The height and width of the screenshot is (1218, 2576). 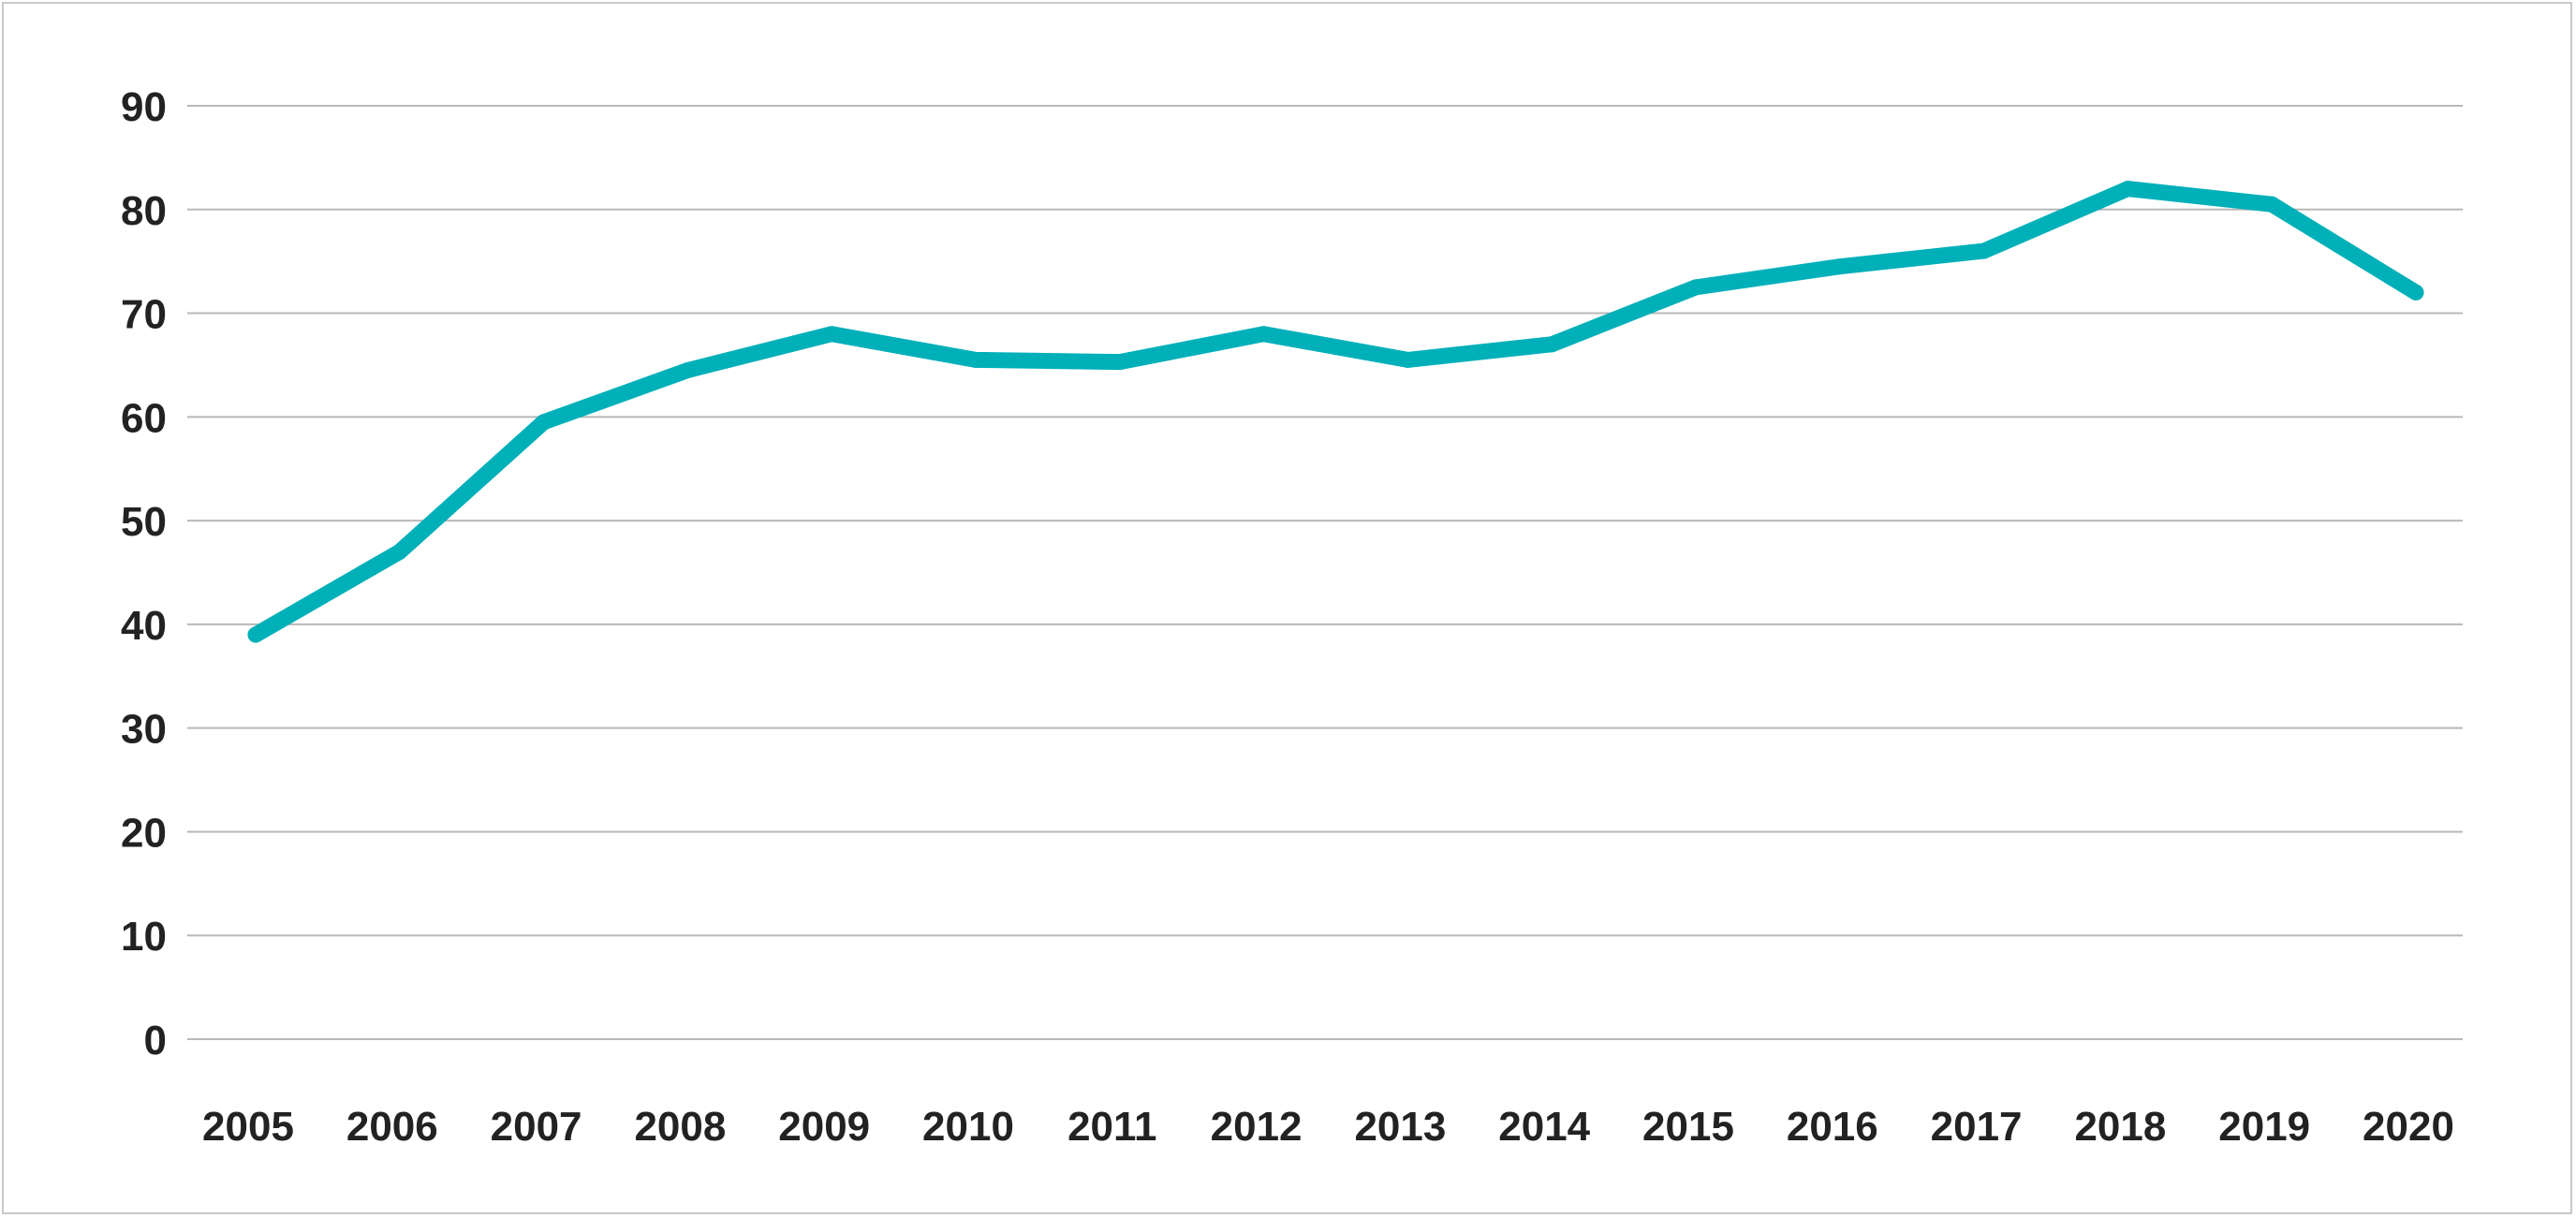 What do you see at coordinates (680, 1127) in the screenshot?
I see `x-tick-label: 2008` at bounding box center [680, 1127].